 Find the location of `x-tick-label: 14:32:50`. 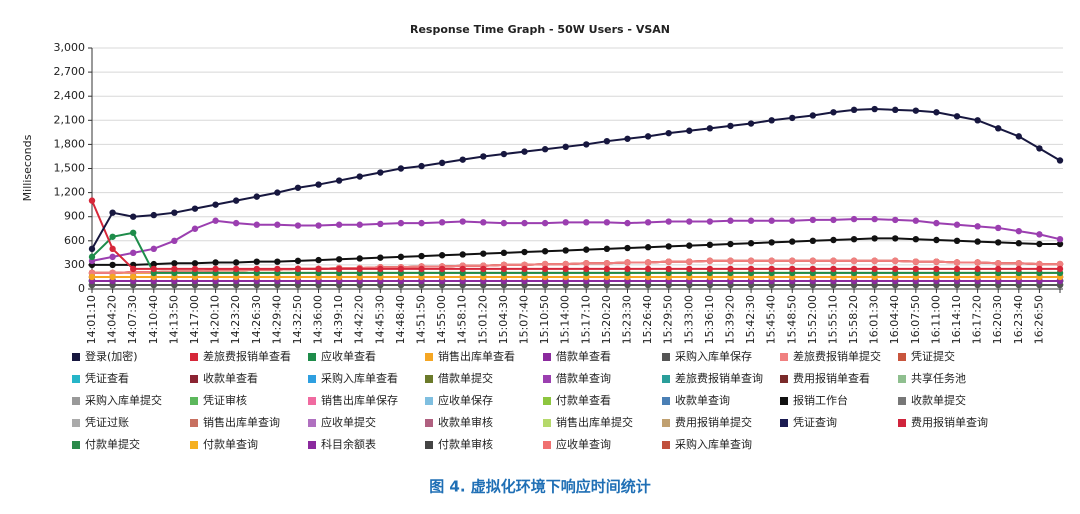

x-tick-label: 14:32:50 is located at coordinates (297, 319).